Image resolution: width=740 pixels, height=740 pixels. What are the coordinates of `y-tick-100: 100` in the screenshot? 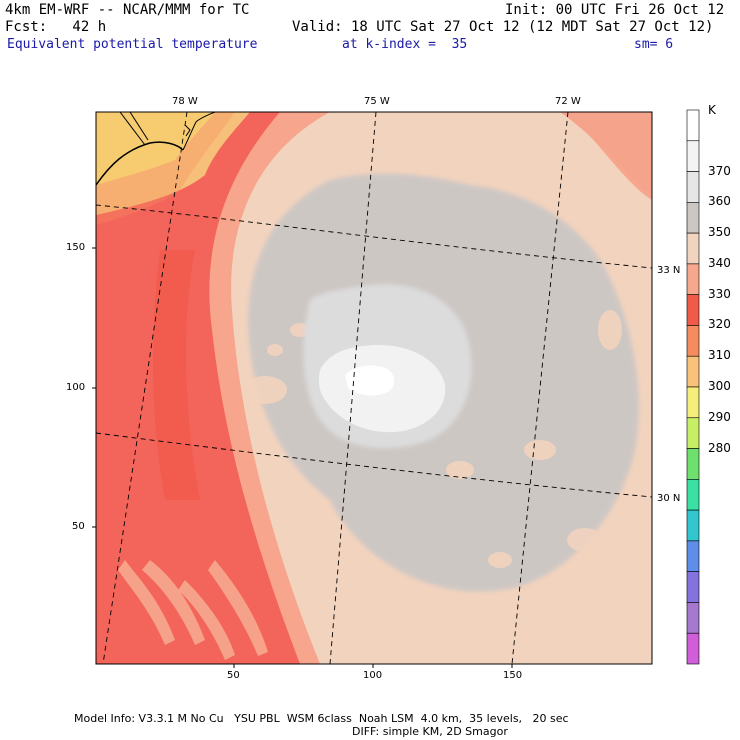 It's located at (76, 387).